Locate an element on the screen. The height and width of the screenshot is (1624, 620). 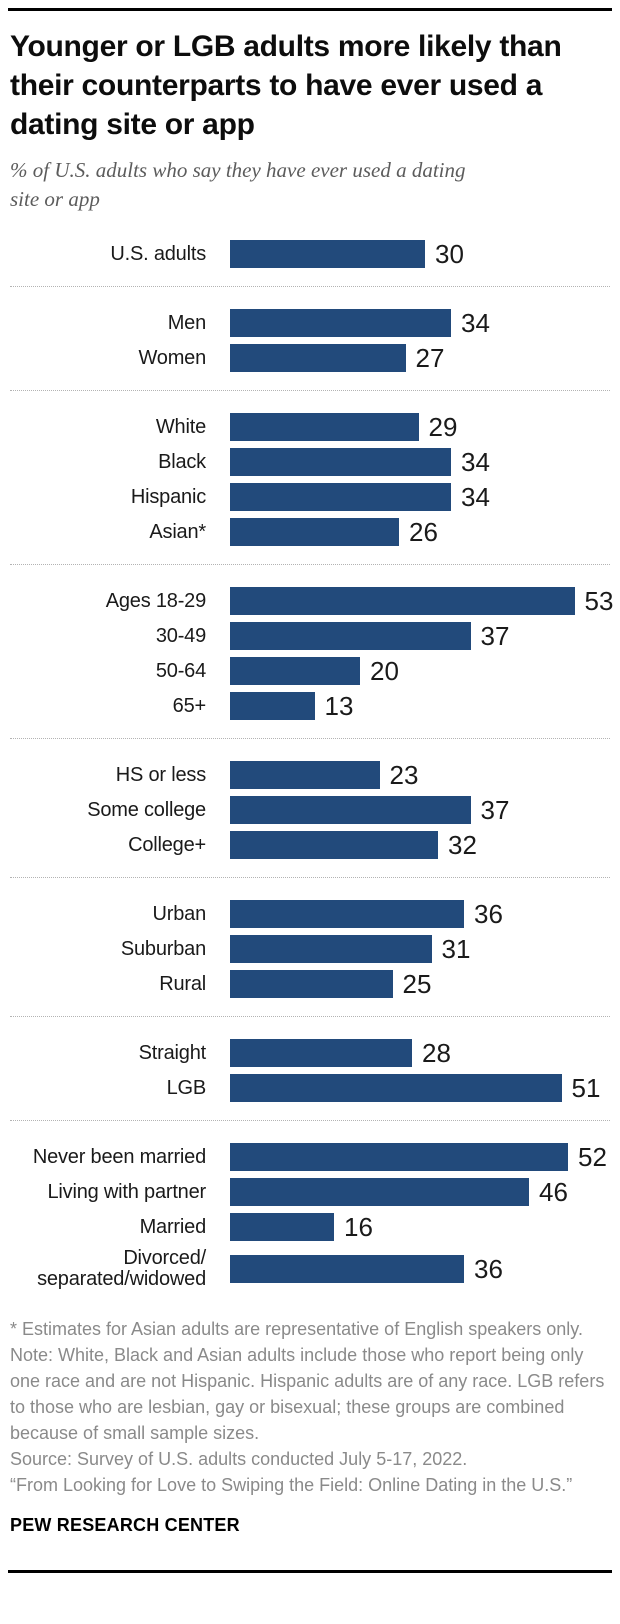
category-label: Suburban is located at coordinates (163, 948).